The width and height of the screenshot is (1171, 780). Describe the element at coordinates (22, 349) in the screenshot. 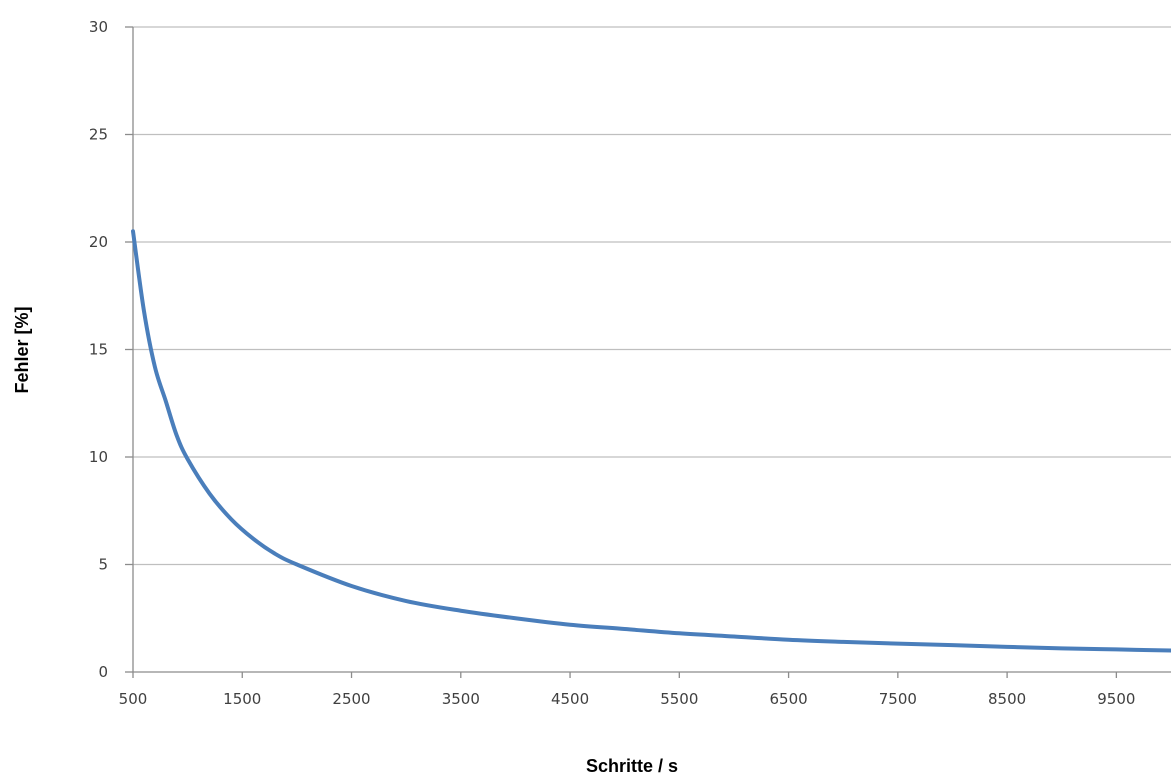

I see `y-axis-title: Fehler [%]` at that location.